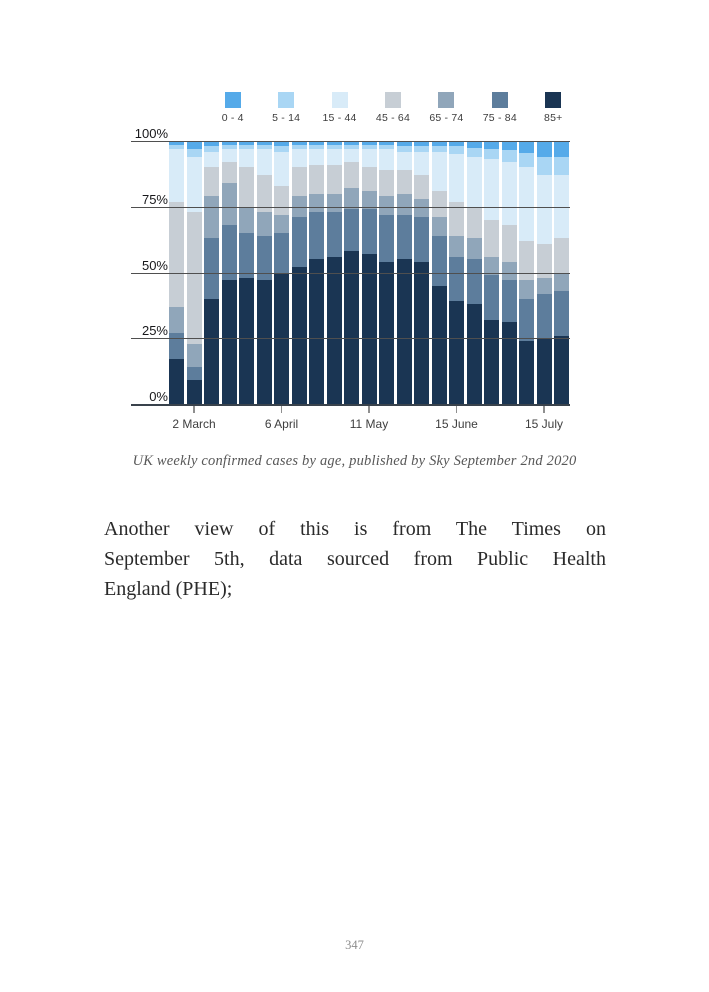 This screenshot has width=709, height=992. I want to click on gridline-50%, so click(350, 273).